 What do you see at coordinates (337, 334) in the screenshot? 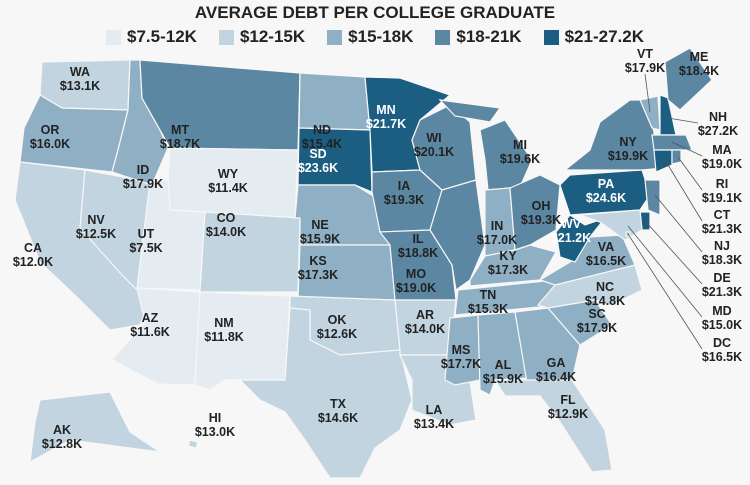
I see `state-value-label: $12.6K` at bounding box center [337, 334].